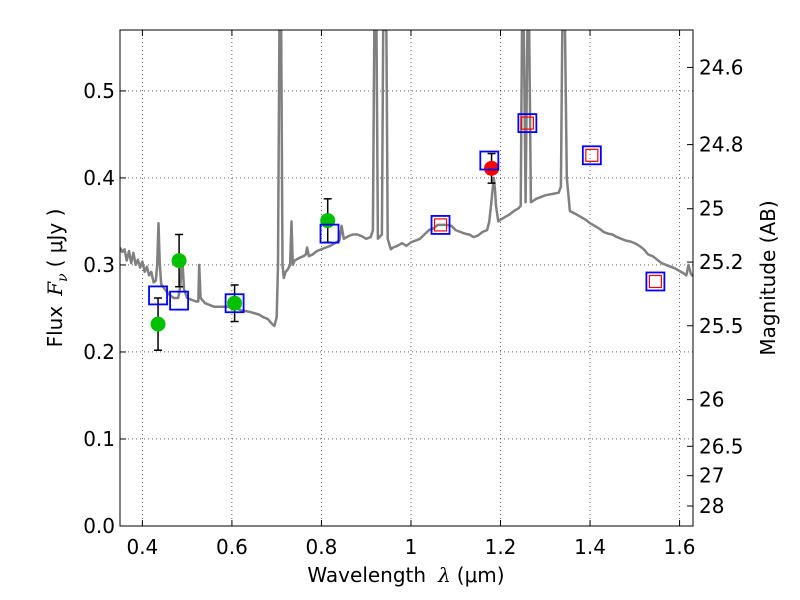  What do you see at coordinates (590, 547) in the screenshot?
I see `x-tick-label: 1.4` at bounding box center [590, 547].